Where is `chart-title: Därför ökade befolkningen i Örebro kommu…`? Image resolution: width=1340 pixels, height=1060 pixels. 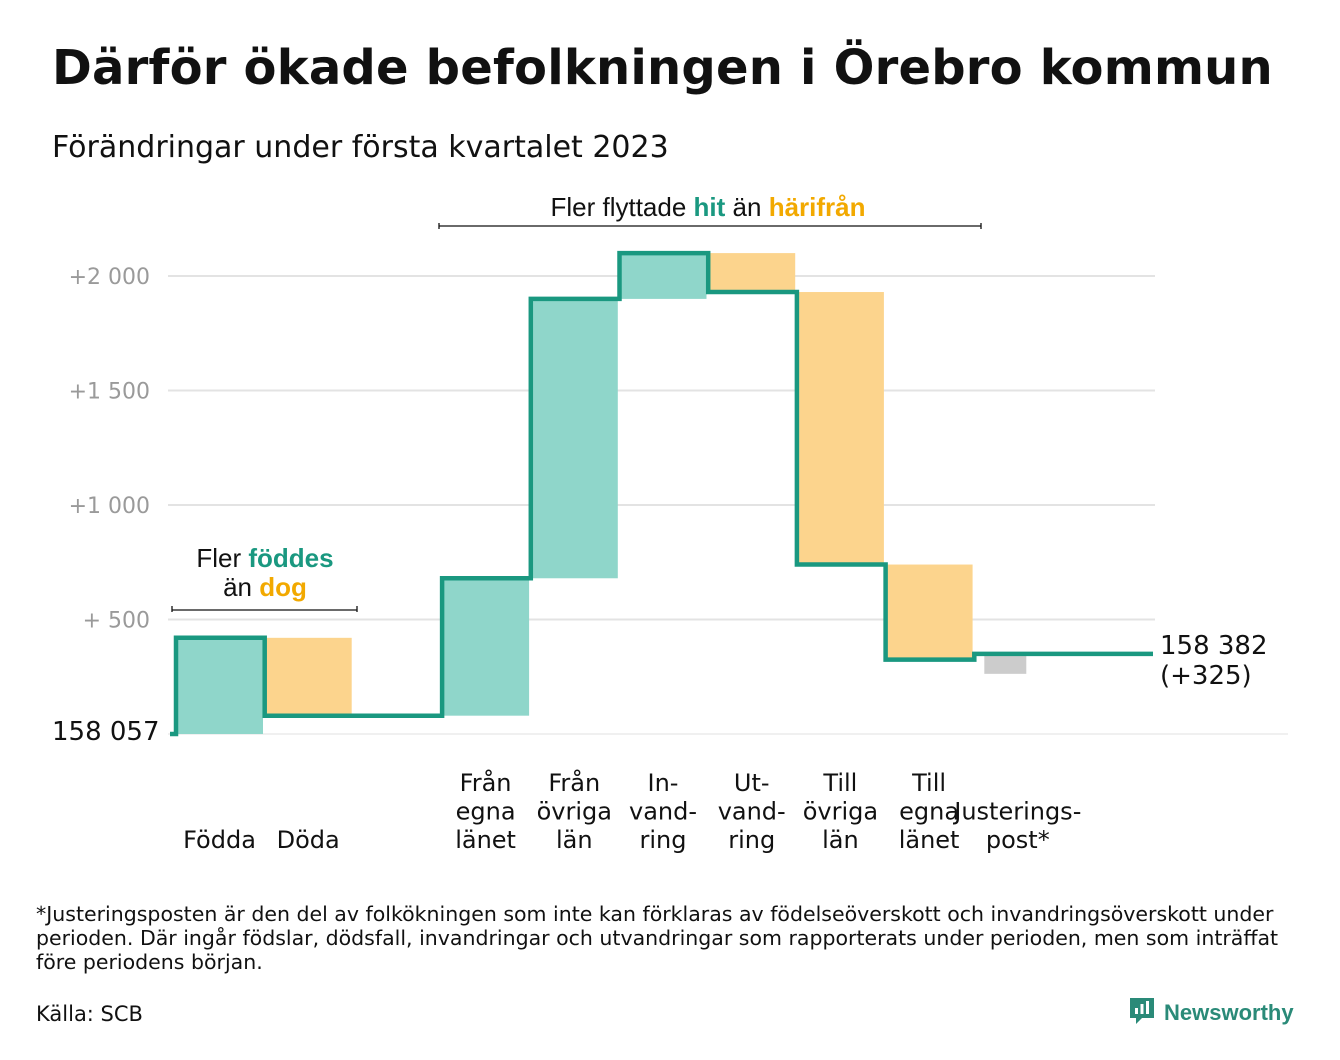 chart-title: Därför ökade befolkningen i Örebro kommu… is located at coordinates (662, 68).